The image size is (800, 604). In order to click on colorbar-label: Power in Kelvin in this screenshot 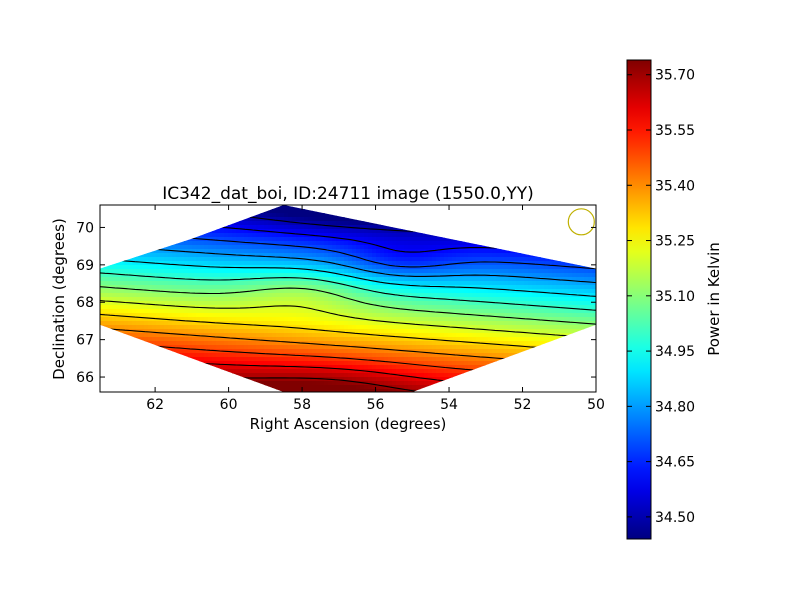, I will do `click(714, 299)`.